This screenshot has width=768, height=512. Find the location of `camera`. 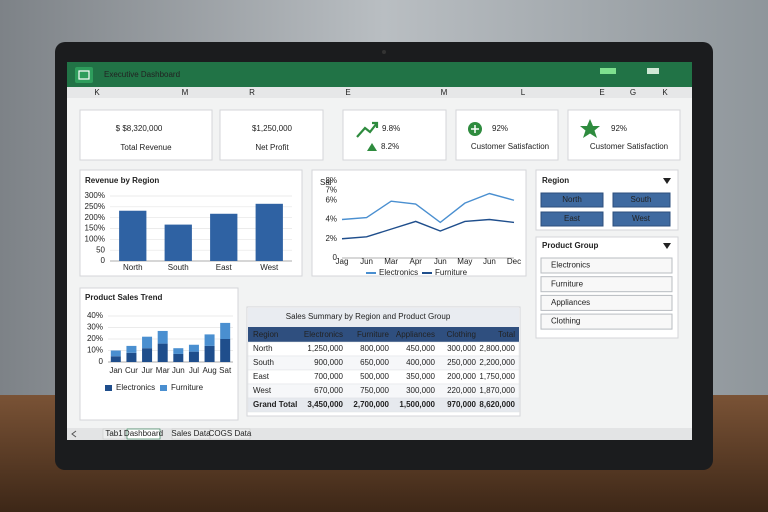

camera is located at coordinates (384, 52).